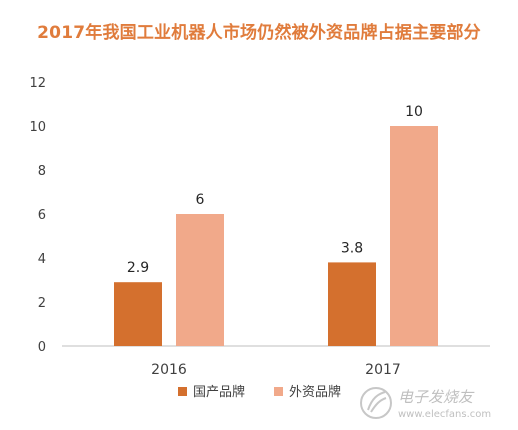 Image resolution: width=518 pixels, height=430 pixels. I want to click on y-tick-label: 2, so click(42, 303).